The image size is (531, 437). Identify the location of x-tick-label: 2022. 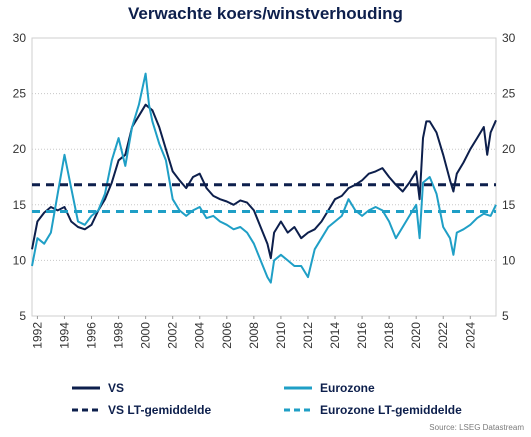
(443, 335).